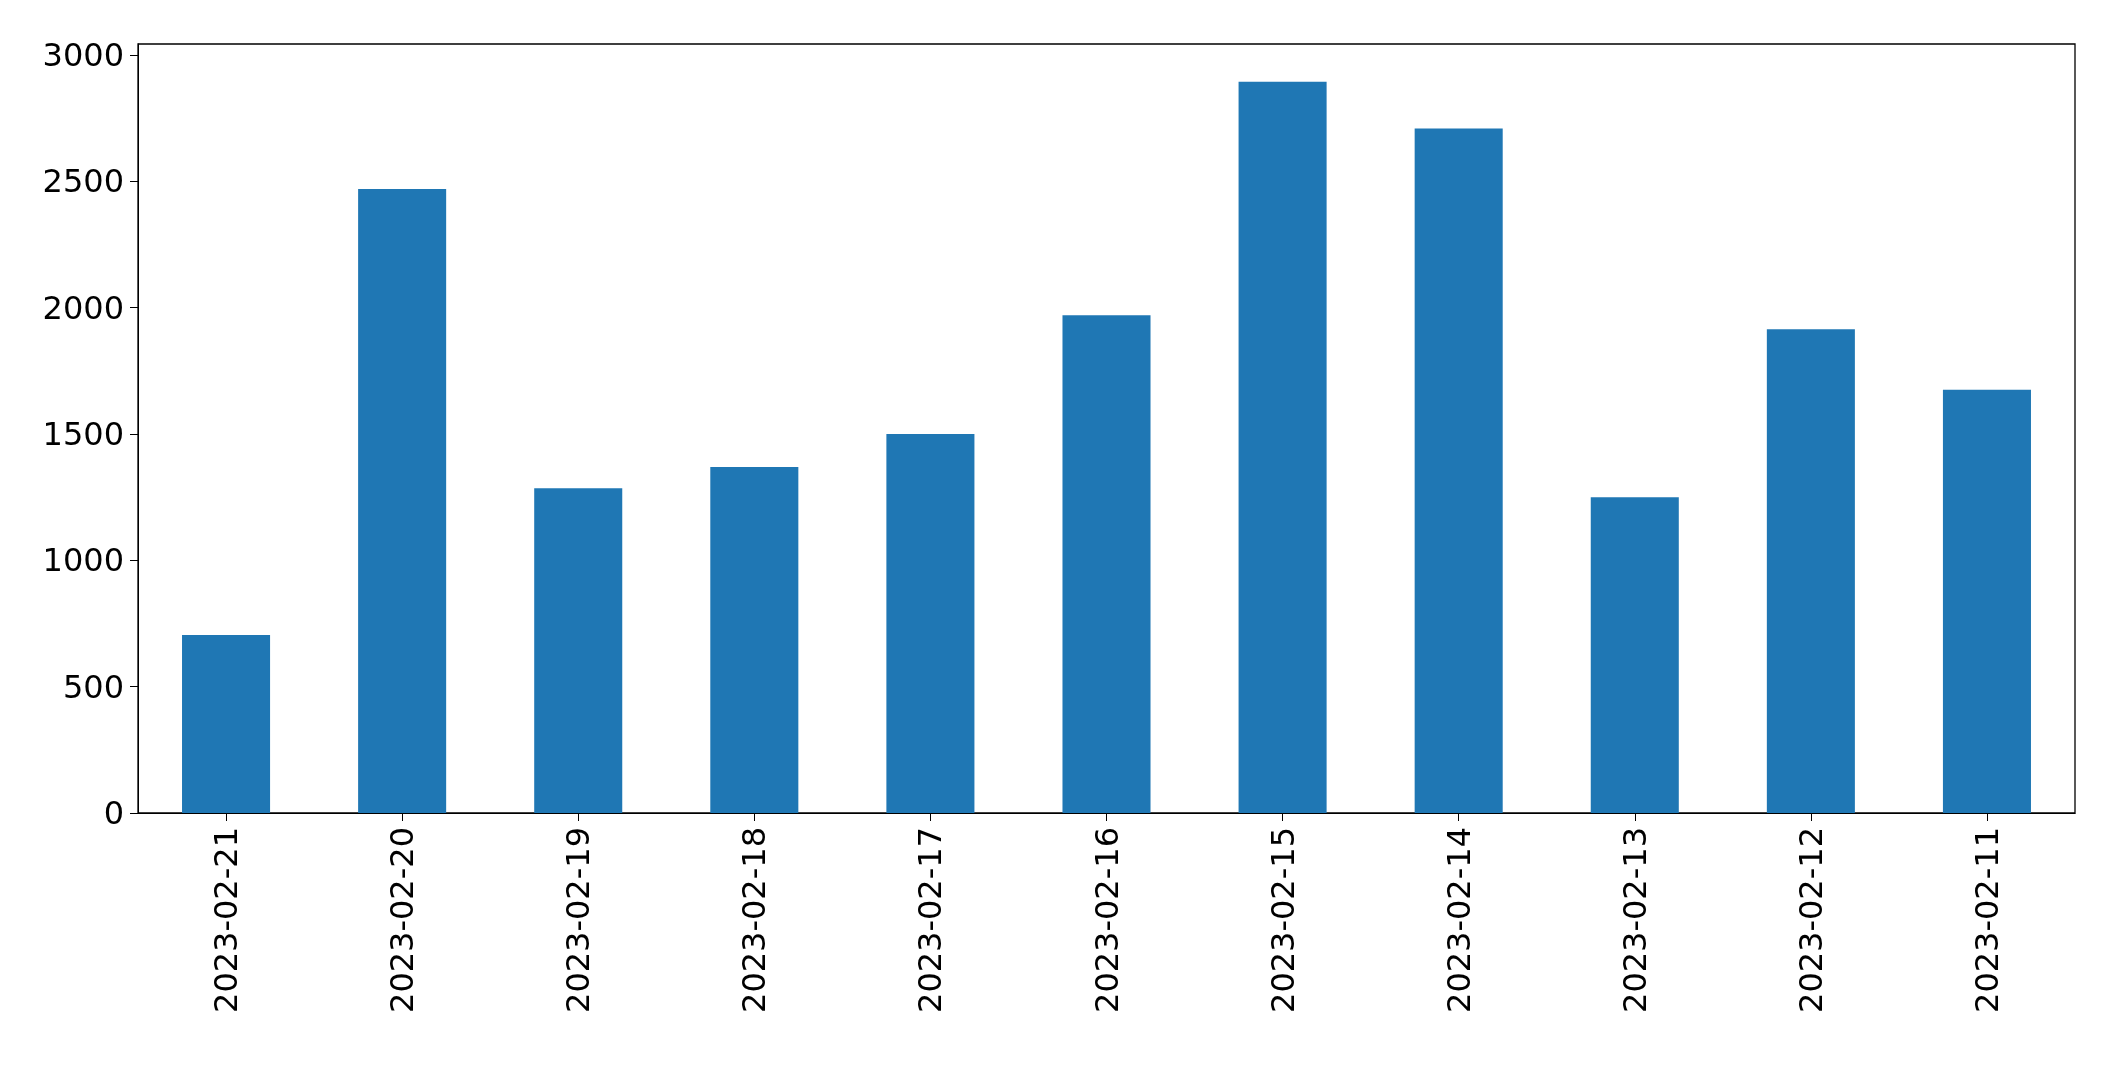 This screenshot has height=1066, width=2115. Describe the element at coordinates (402, 920) in the screenshot. I see `x-tick-label: 2023-02-20` at that location.